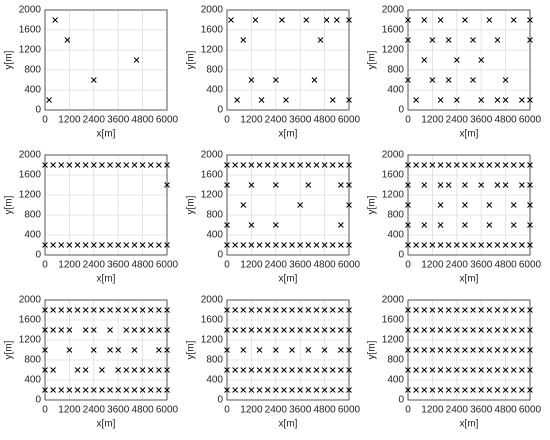  What do you see at coordinates (212, 195) in the screenshot?
I see `y-tick-label: 1200` at bounding box center [212, 195].